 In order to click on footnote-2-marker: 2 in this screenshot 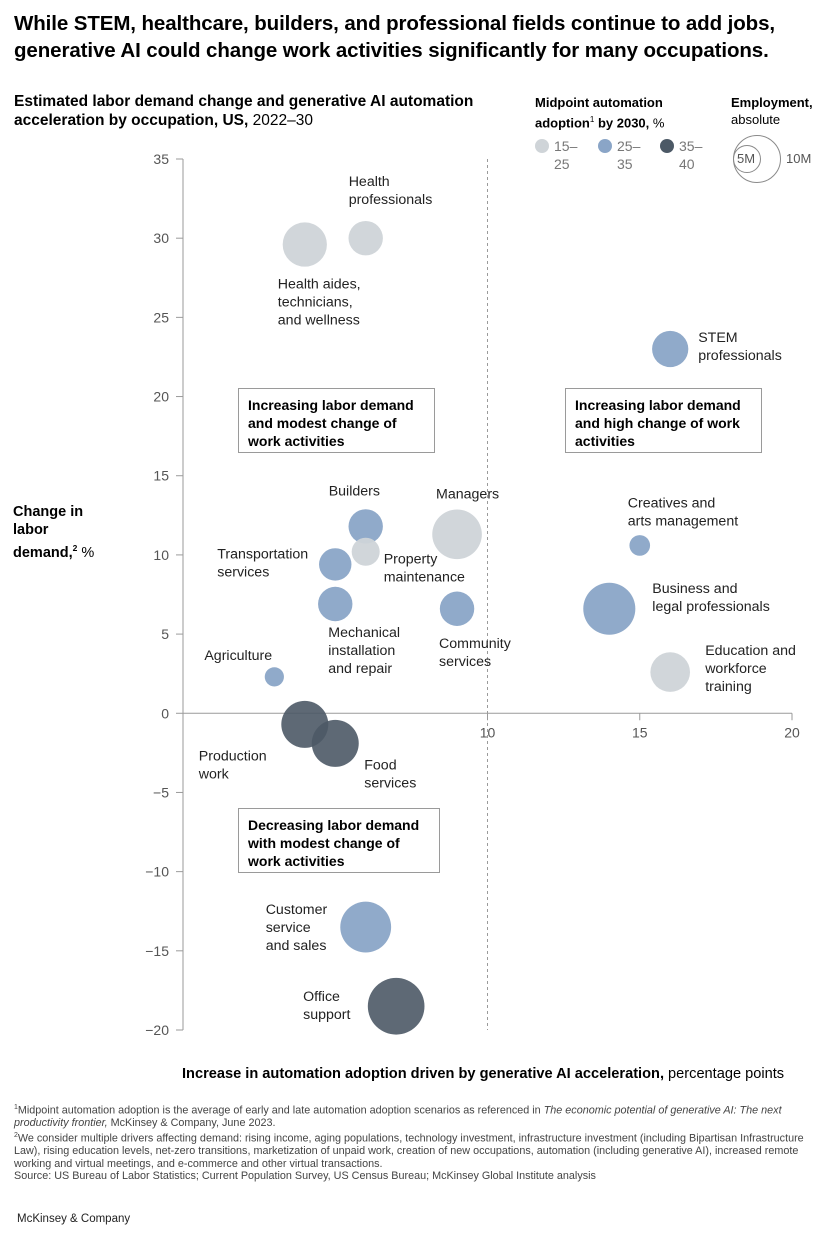, I will do `click(16, 1135)`.